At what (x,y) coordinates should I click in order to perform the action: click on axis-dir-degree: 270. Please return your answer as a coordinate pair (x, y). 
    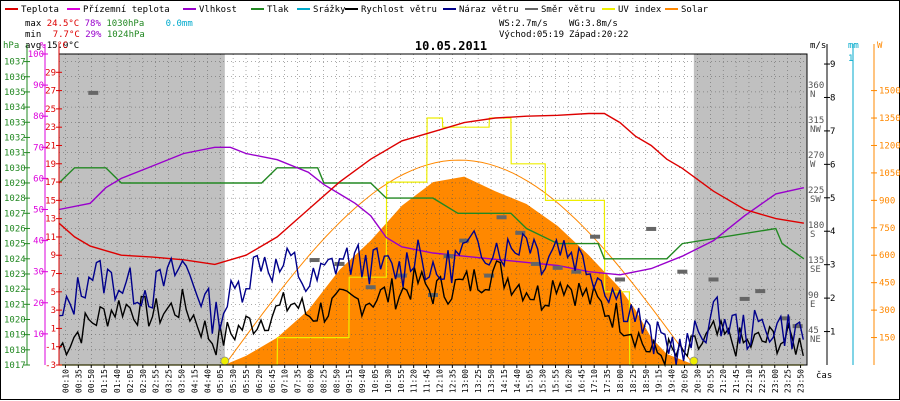
    Looking at the image, I should click on (816, 156).